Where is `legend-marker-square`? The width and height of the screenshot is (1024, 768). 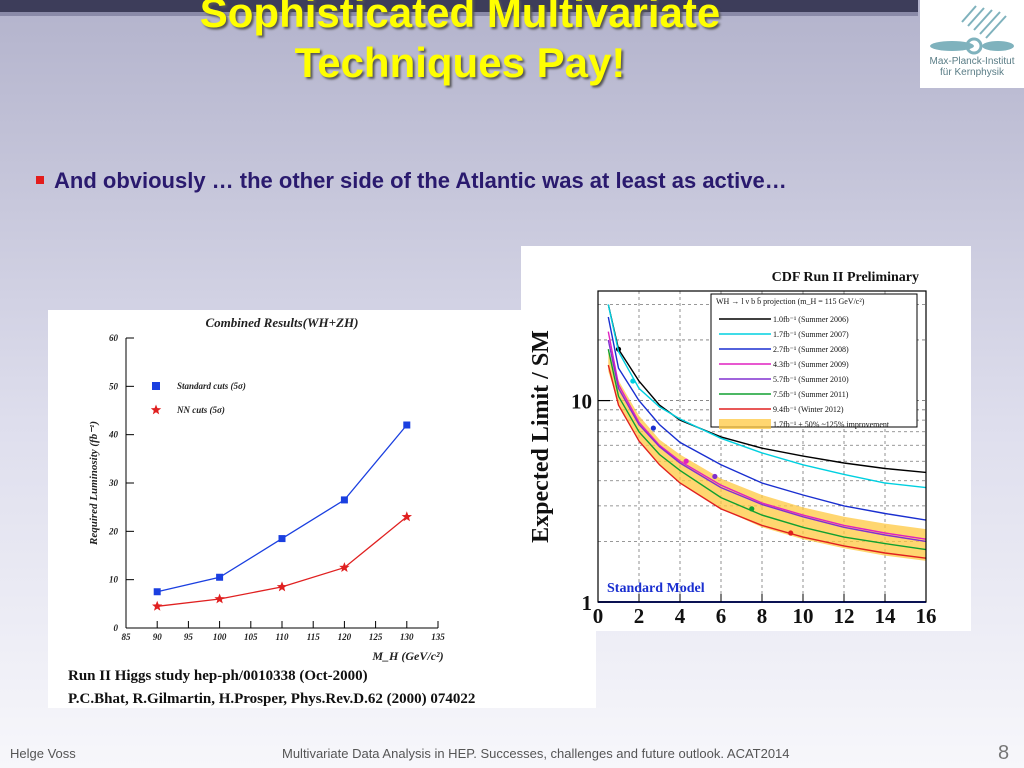
legend-marker-square is located at coordinates (156, 386).